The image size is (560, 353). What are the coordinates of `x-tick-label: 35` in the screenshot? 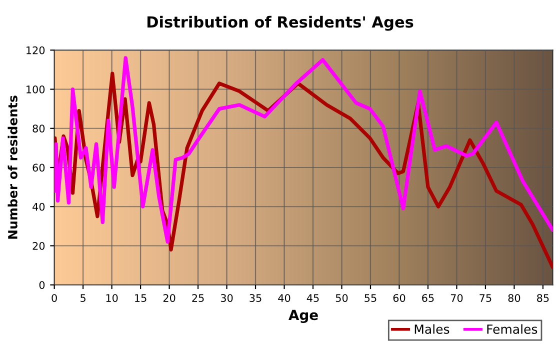 It's located at (256, 298).